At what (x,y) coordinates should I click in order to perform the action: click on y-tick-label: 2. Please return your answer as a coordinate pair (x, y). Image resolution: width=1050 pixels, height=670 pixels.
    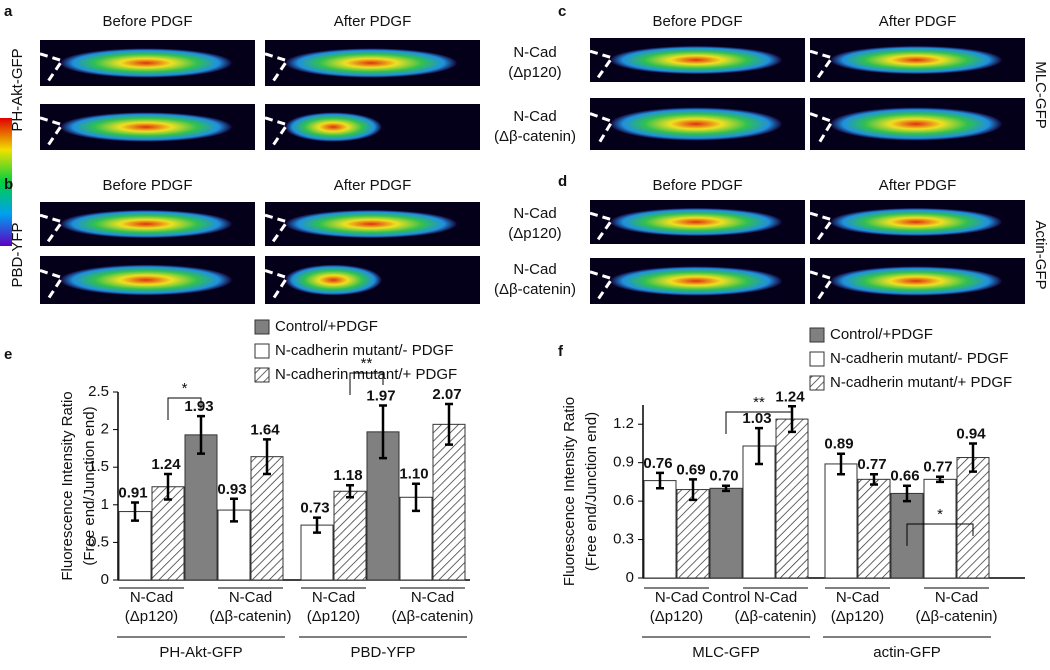
    Looking at the image, I should click on (105, 429).